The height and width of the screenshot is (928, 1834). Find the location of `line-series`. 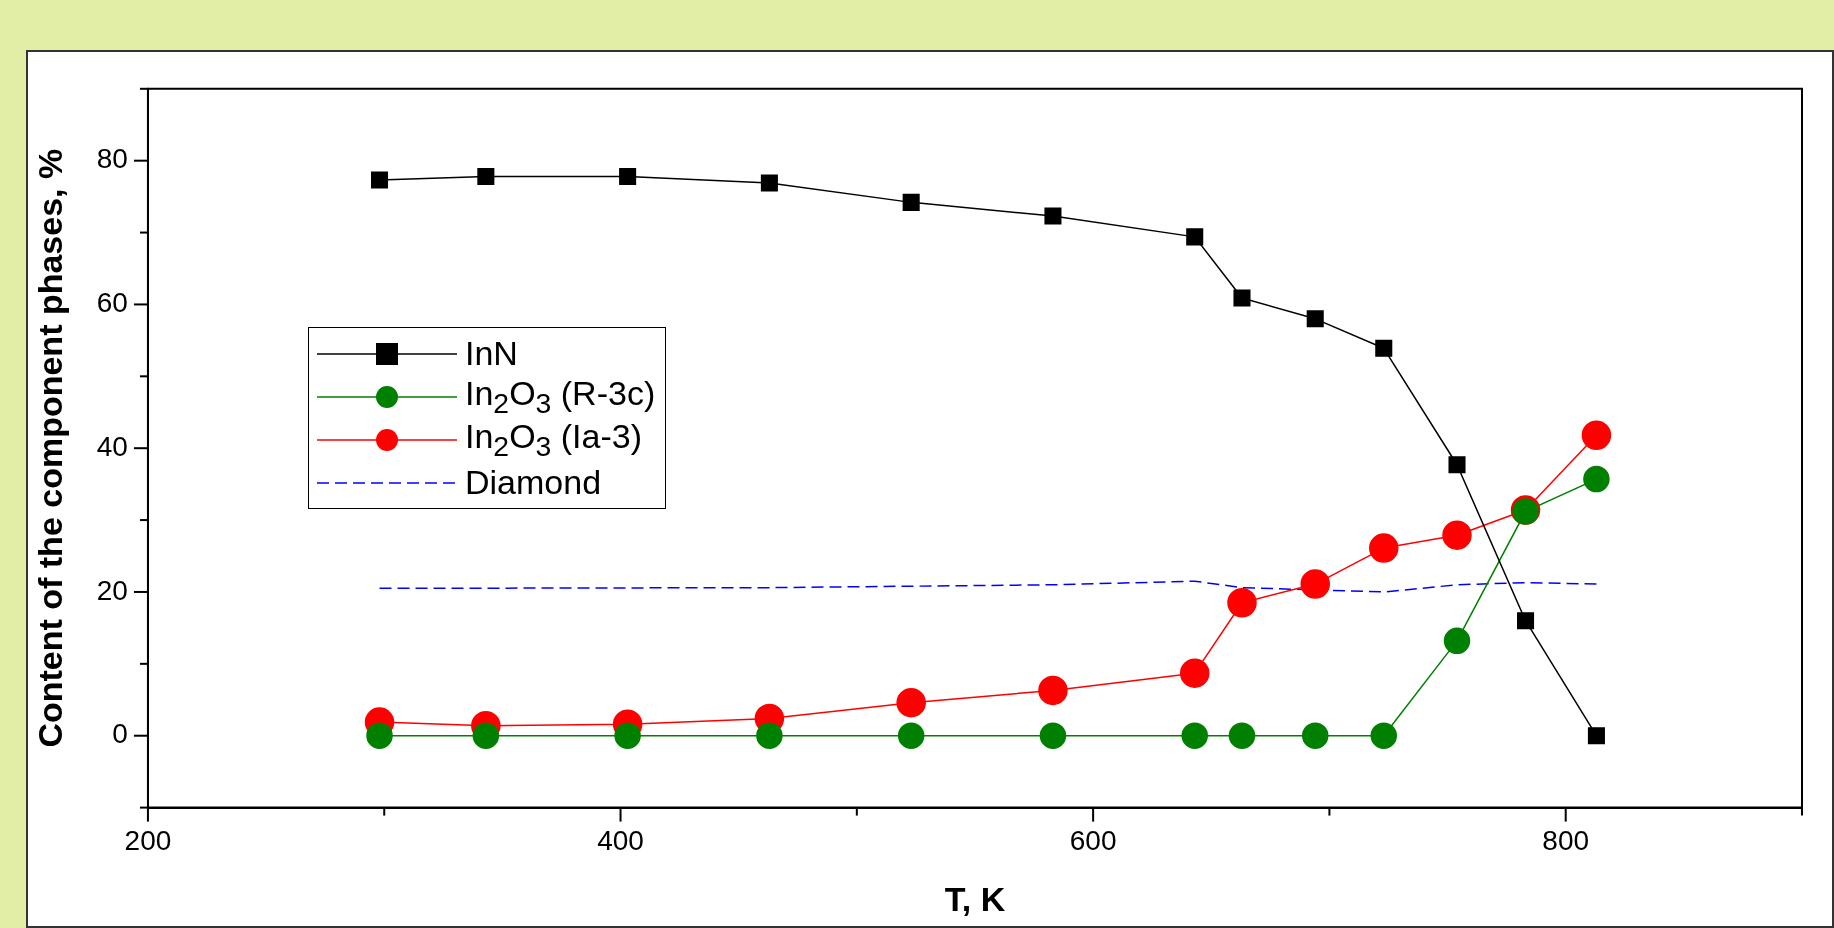

line-series is located at coordinates (988, 586).